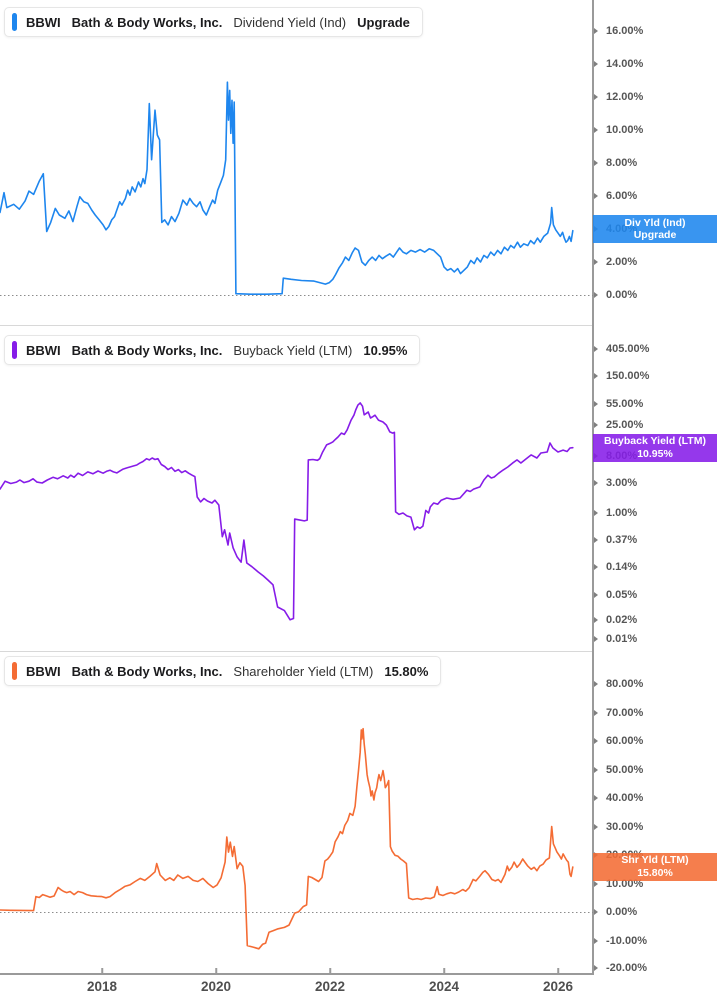 Image resolution: width=717 pixels, height=1005 pixels. I want to click on buyback-yield-y-tick-label: 0.14%, so click(622, 566).